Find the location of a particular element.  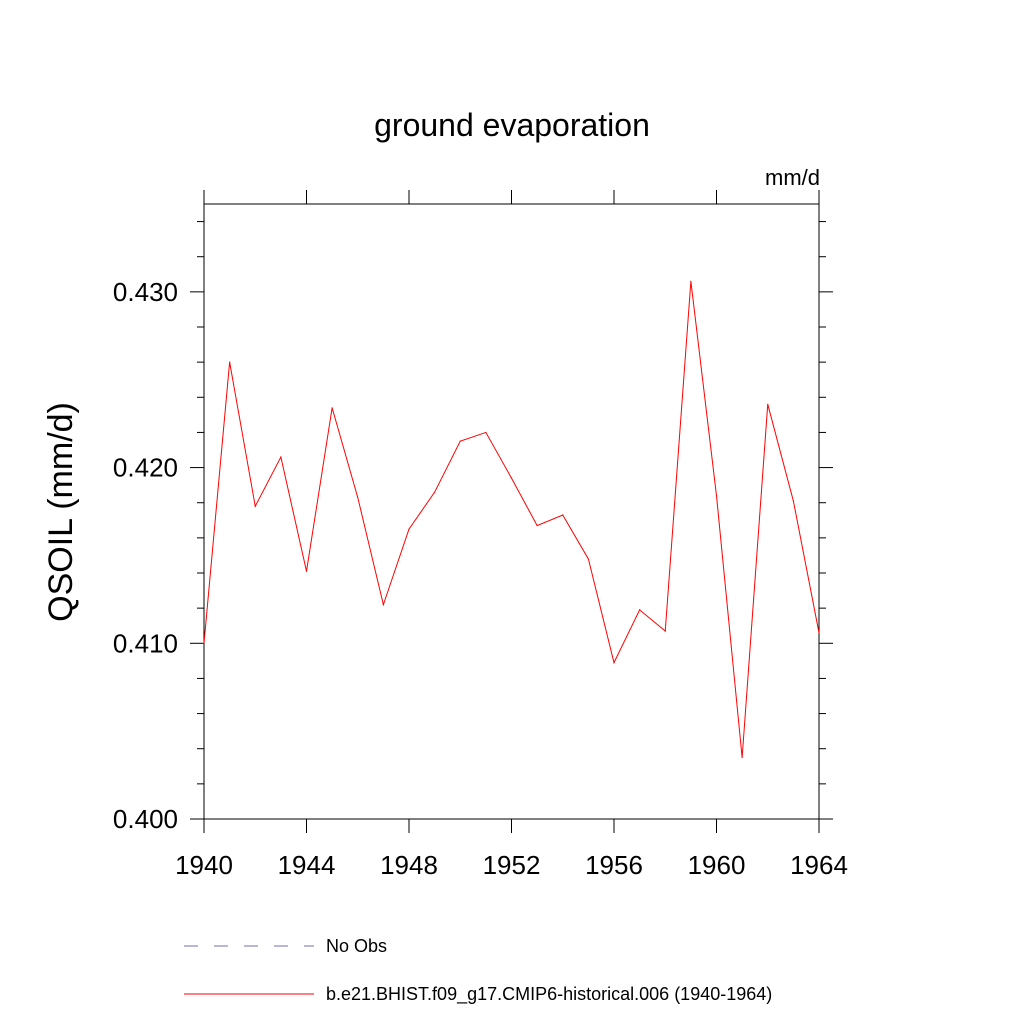

x-tick-label: 1940 is located at coordinates (204, 865).